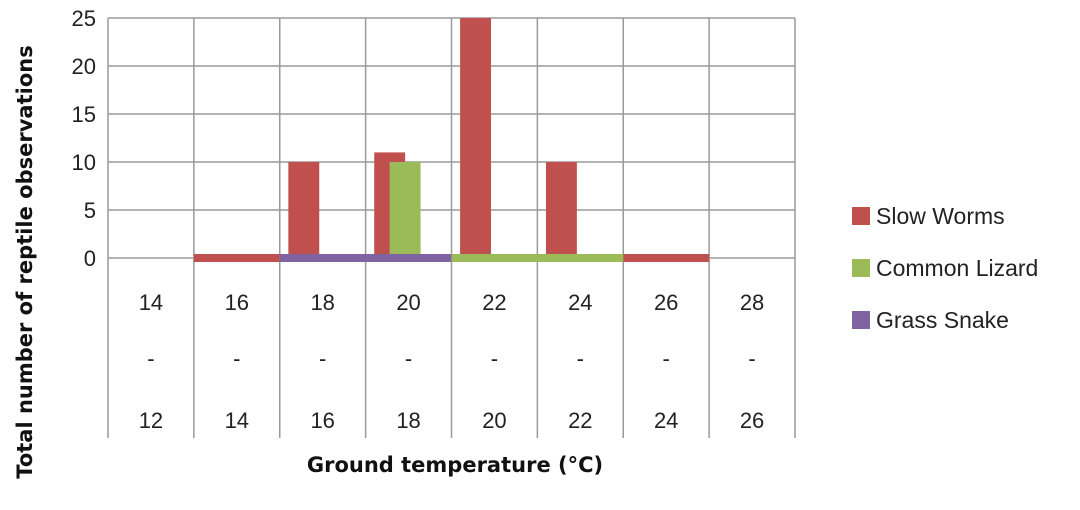 This screenshot has width=1080, height=510. I want to click on zero-strip-common-lizard, so click(537, 258).